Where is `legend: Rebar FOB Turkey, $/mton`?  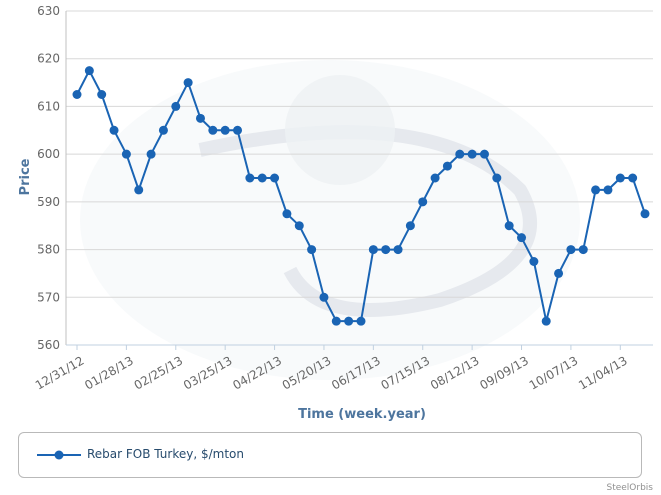
legend: Rebar FOB Turkey, $/mton is located at coordinates (330, 455).